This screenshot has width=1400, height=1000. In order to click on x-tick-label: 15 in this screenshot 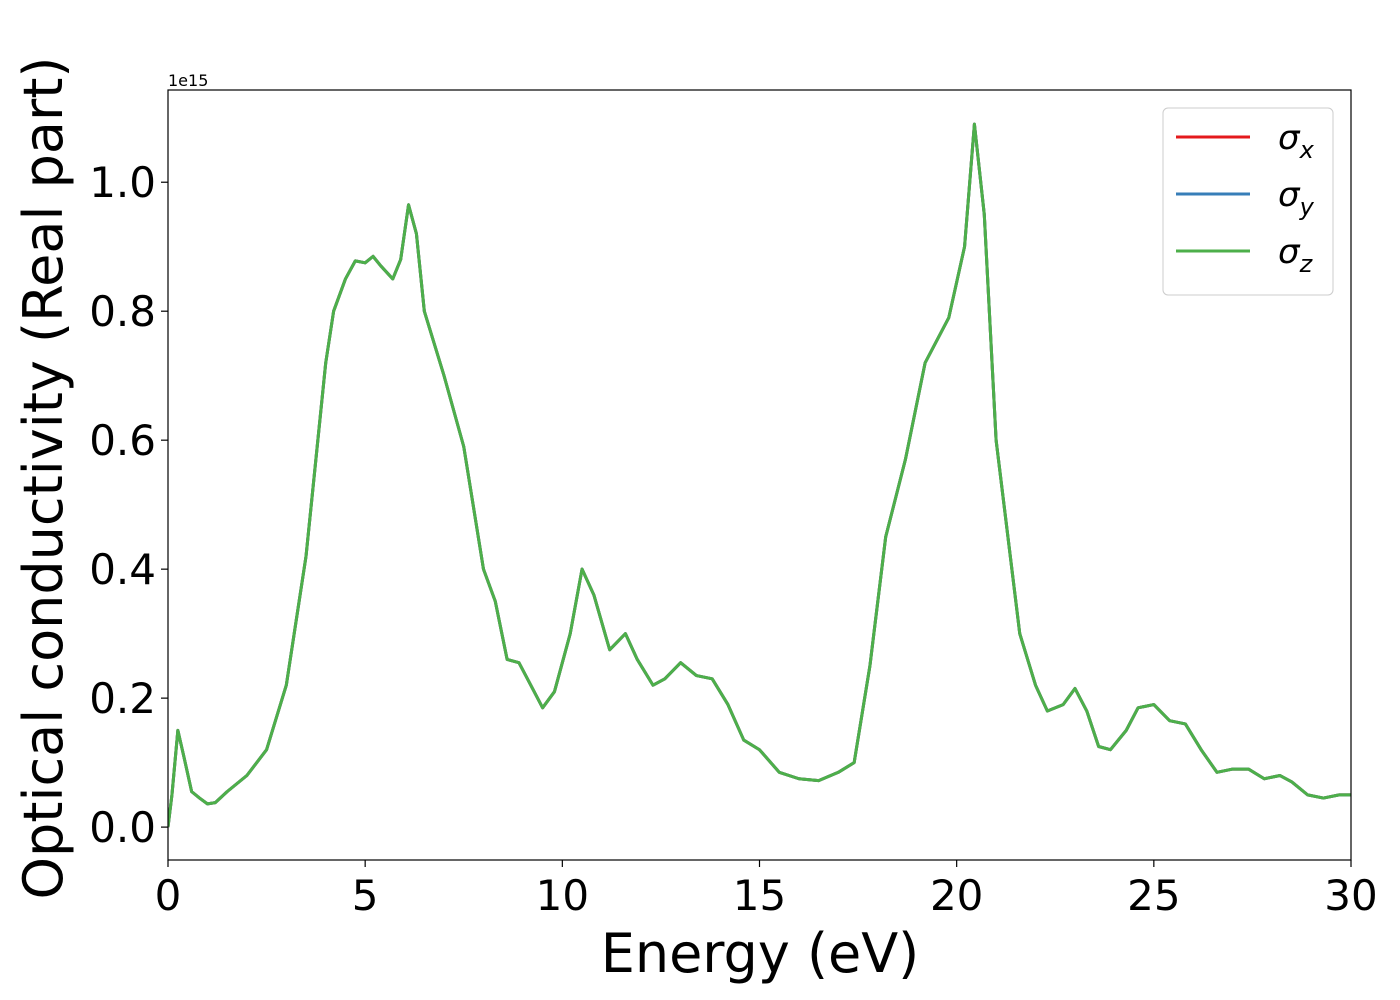, I will do `click(759, 895)`.